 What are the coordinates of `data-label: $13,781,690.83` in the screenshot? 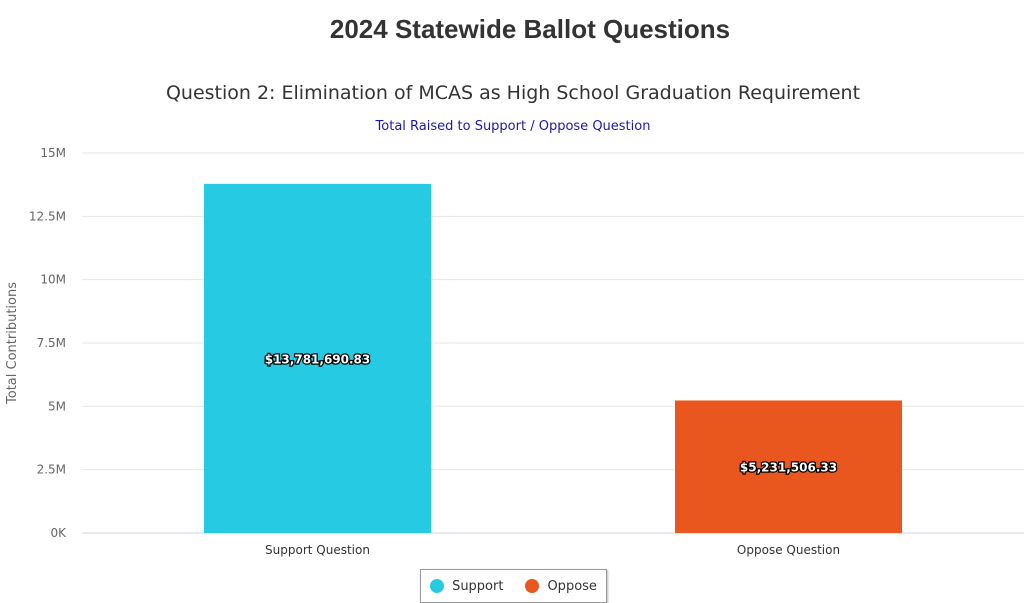 It's located at (318, 359).